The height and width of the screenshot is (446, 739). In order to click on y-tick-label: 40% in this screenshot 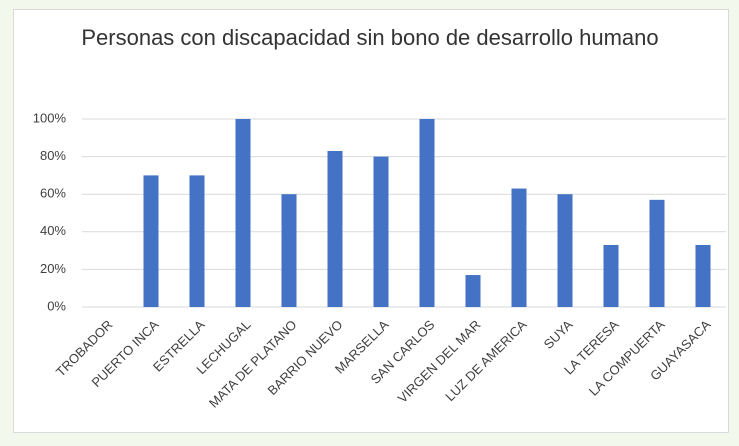, I will do `click(53, 230)`.